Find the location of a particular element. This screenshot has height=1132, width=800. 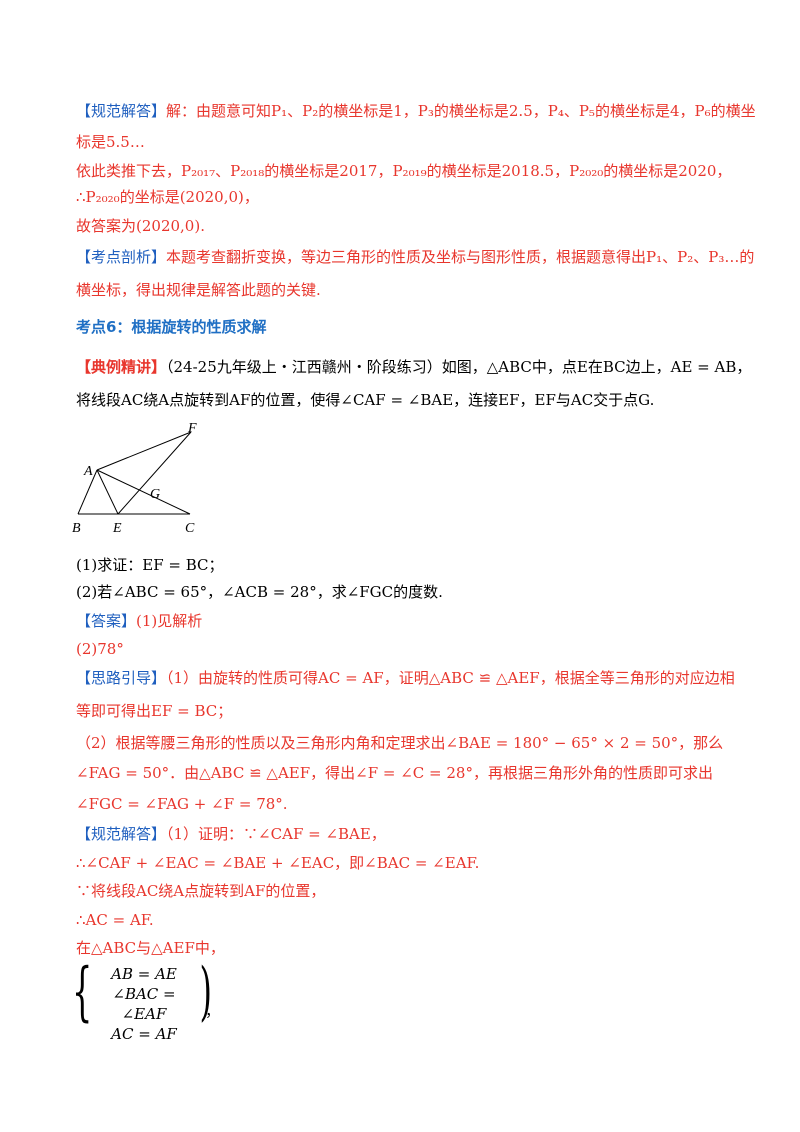

left-brace: { is located at coordinates (82, 992).